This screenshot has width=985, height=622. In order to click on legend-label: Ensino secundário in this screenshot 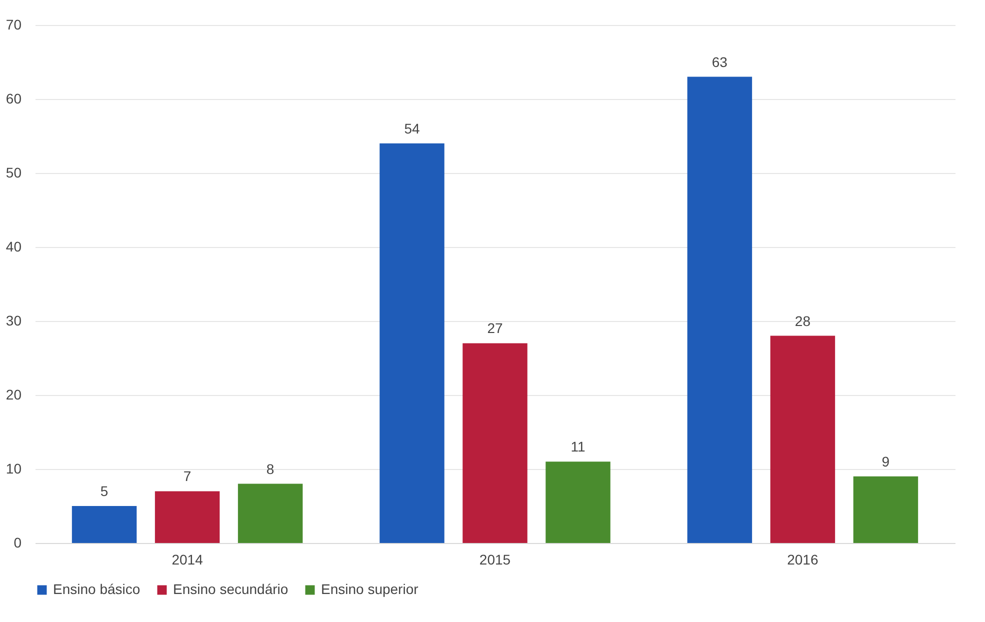, I will do `click(230, 589)`.